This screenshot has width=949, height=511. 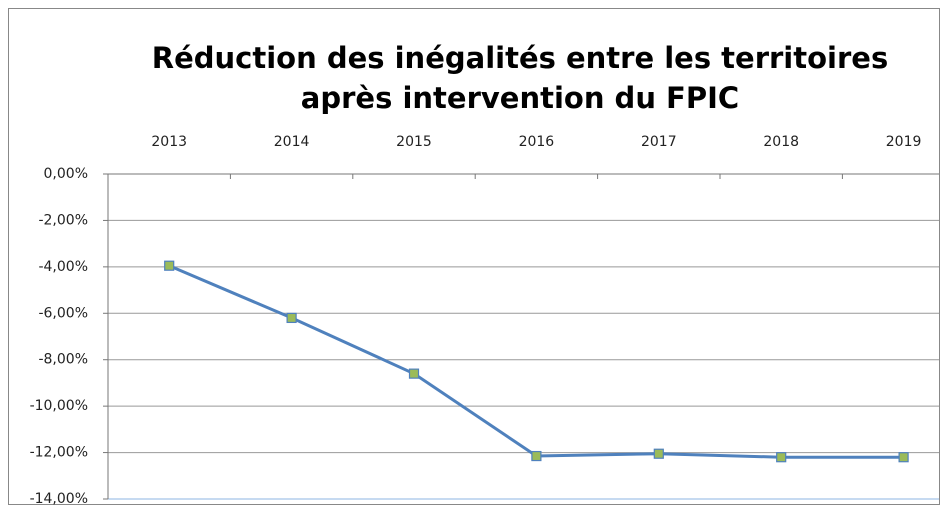 I want to click on y-tick-label: 0,00%, so click(x=66, y=174).